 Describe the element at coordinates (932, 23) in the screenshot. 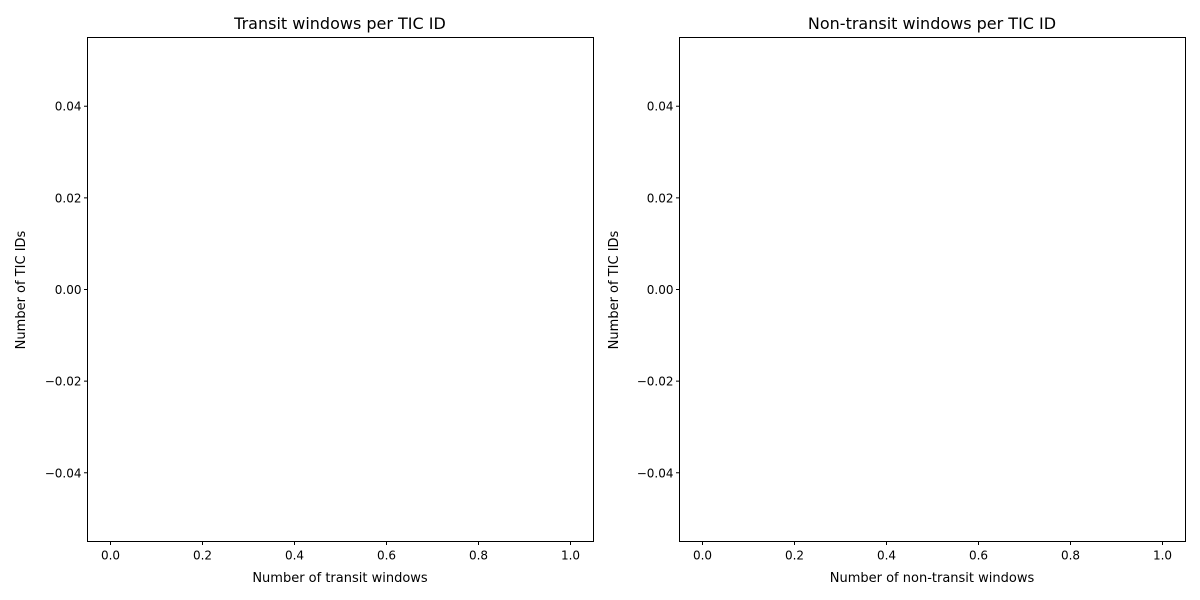

I see `chart-title: Non-transit windows per TIC ID` at that location.